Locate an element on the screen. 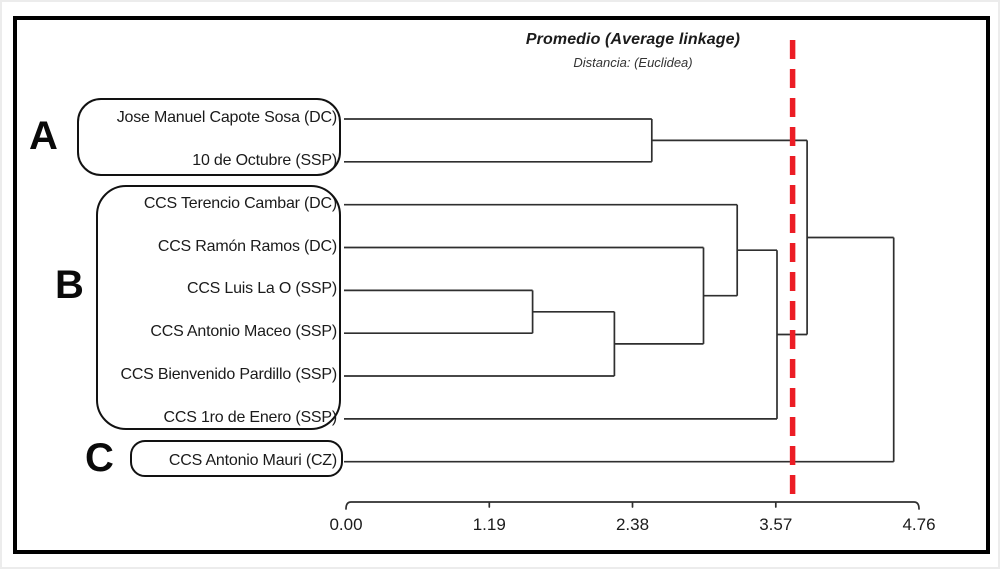 Image resolution: width=1000 pixels, height=569 pixels. axis-tick-label: 3.57 is located at coordinates (776, 524).